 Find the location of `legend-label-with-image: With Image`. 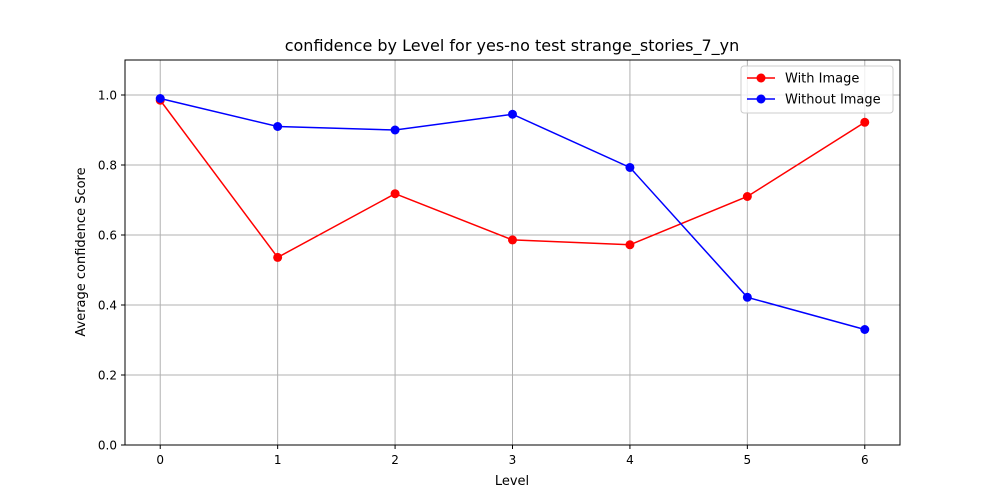

legend-label-with-image: With Image is located at coordinates (822, 79).